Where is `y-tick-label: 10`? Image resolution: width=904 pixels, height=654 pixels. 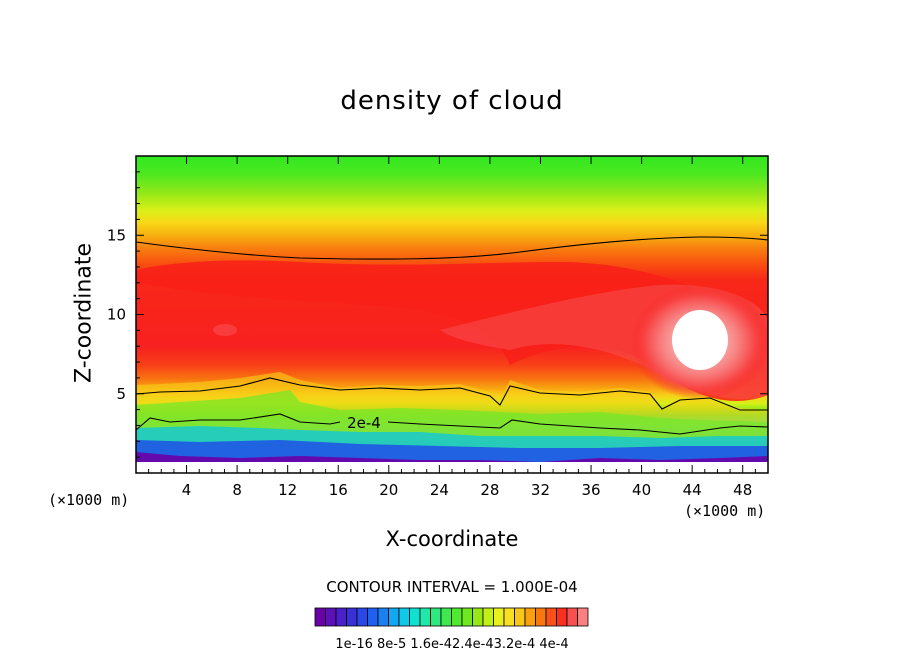
y-tick-label: 10 is located at coordinates (116, 315).